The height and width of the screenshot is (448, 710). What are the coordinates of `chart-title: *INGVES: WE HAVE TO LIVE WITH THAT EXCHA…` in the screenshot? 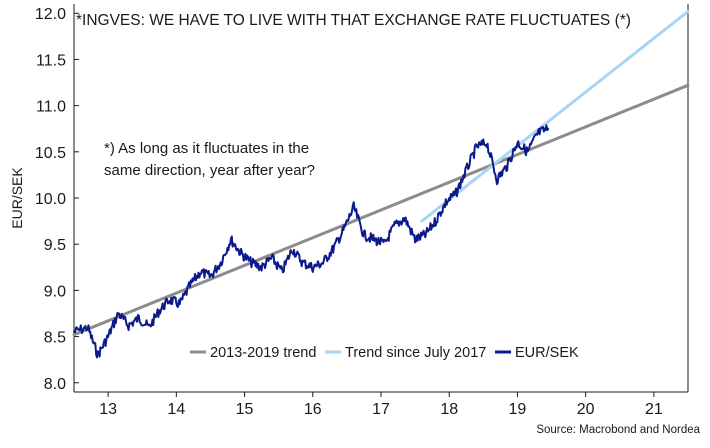 It's located at (353, 20).